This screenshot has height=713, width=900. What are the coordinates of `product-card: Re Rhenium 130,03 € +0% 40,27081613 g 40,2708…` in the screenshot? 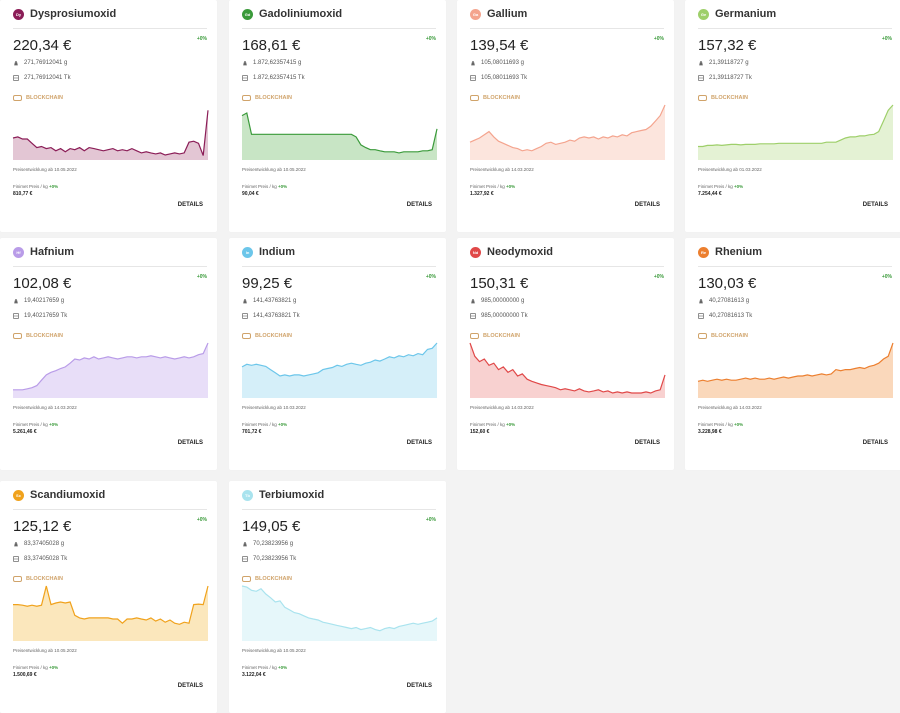 It's located at (792, 354).